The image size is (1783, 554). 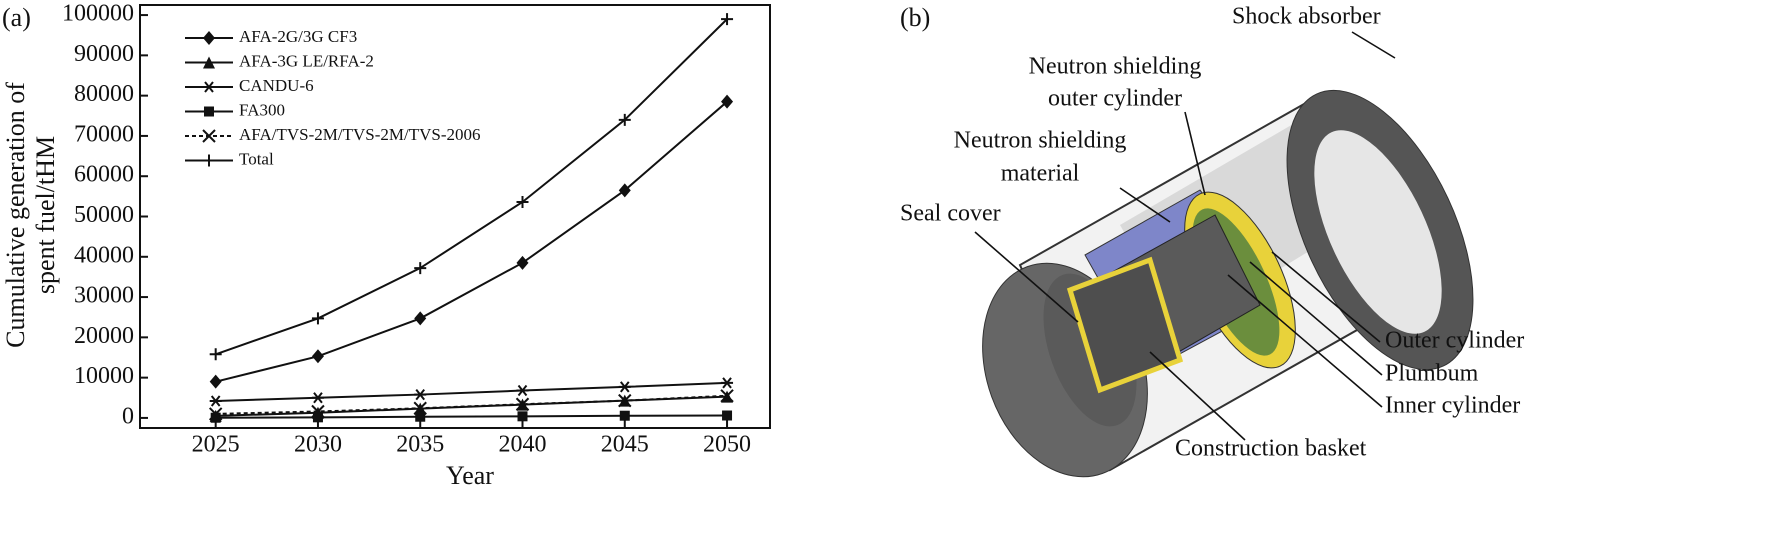 What do you see at coordinates (1454, 341) in the screenshot?
I see `diagram-label: Outer cylinder` at bounding box center [1454, 341].